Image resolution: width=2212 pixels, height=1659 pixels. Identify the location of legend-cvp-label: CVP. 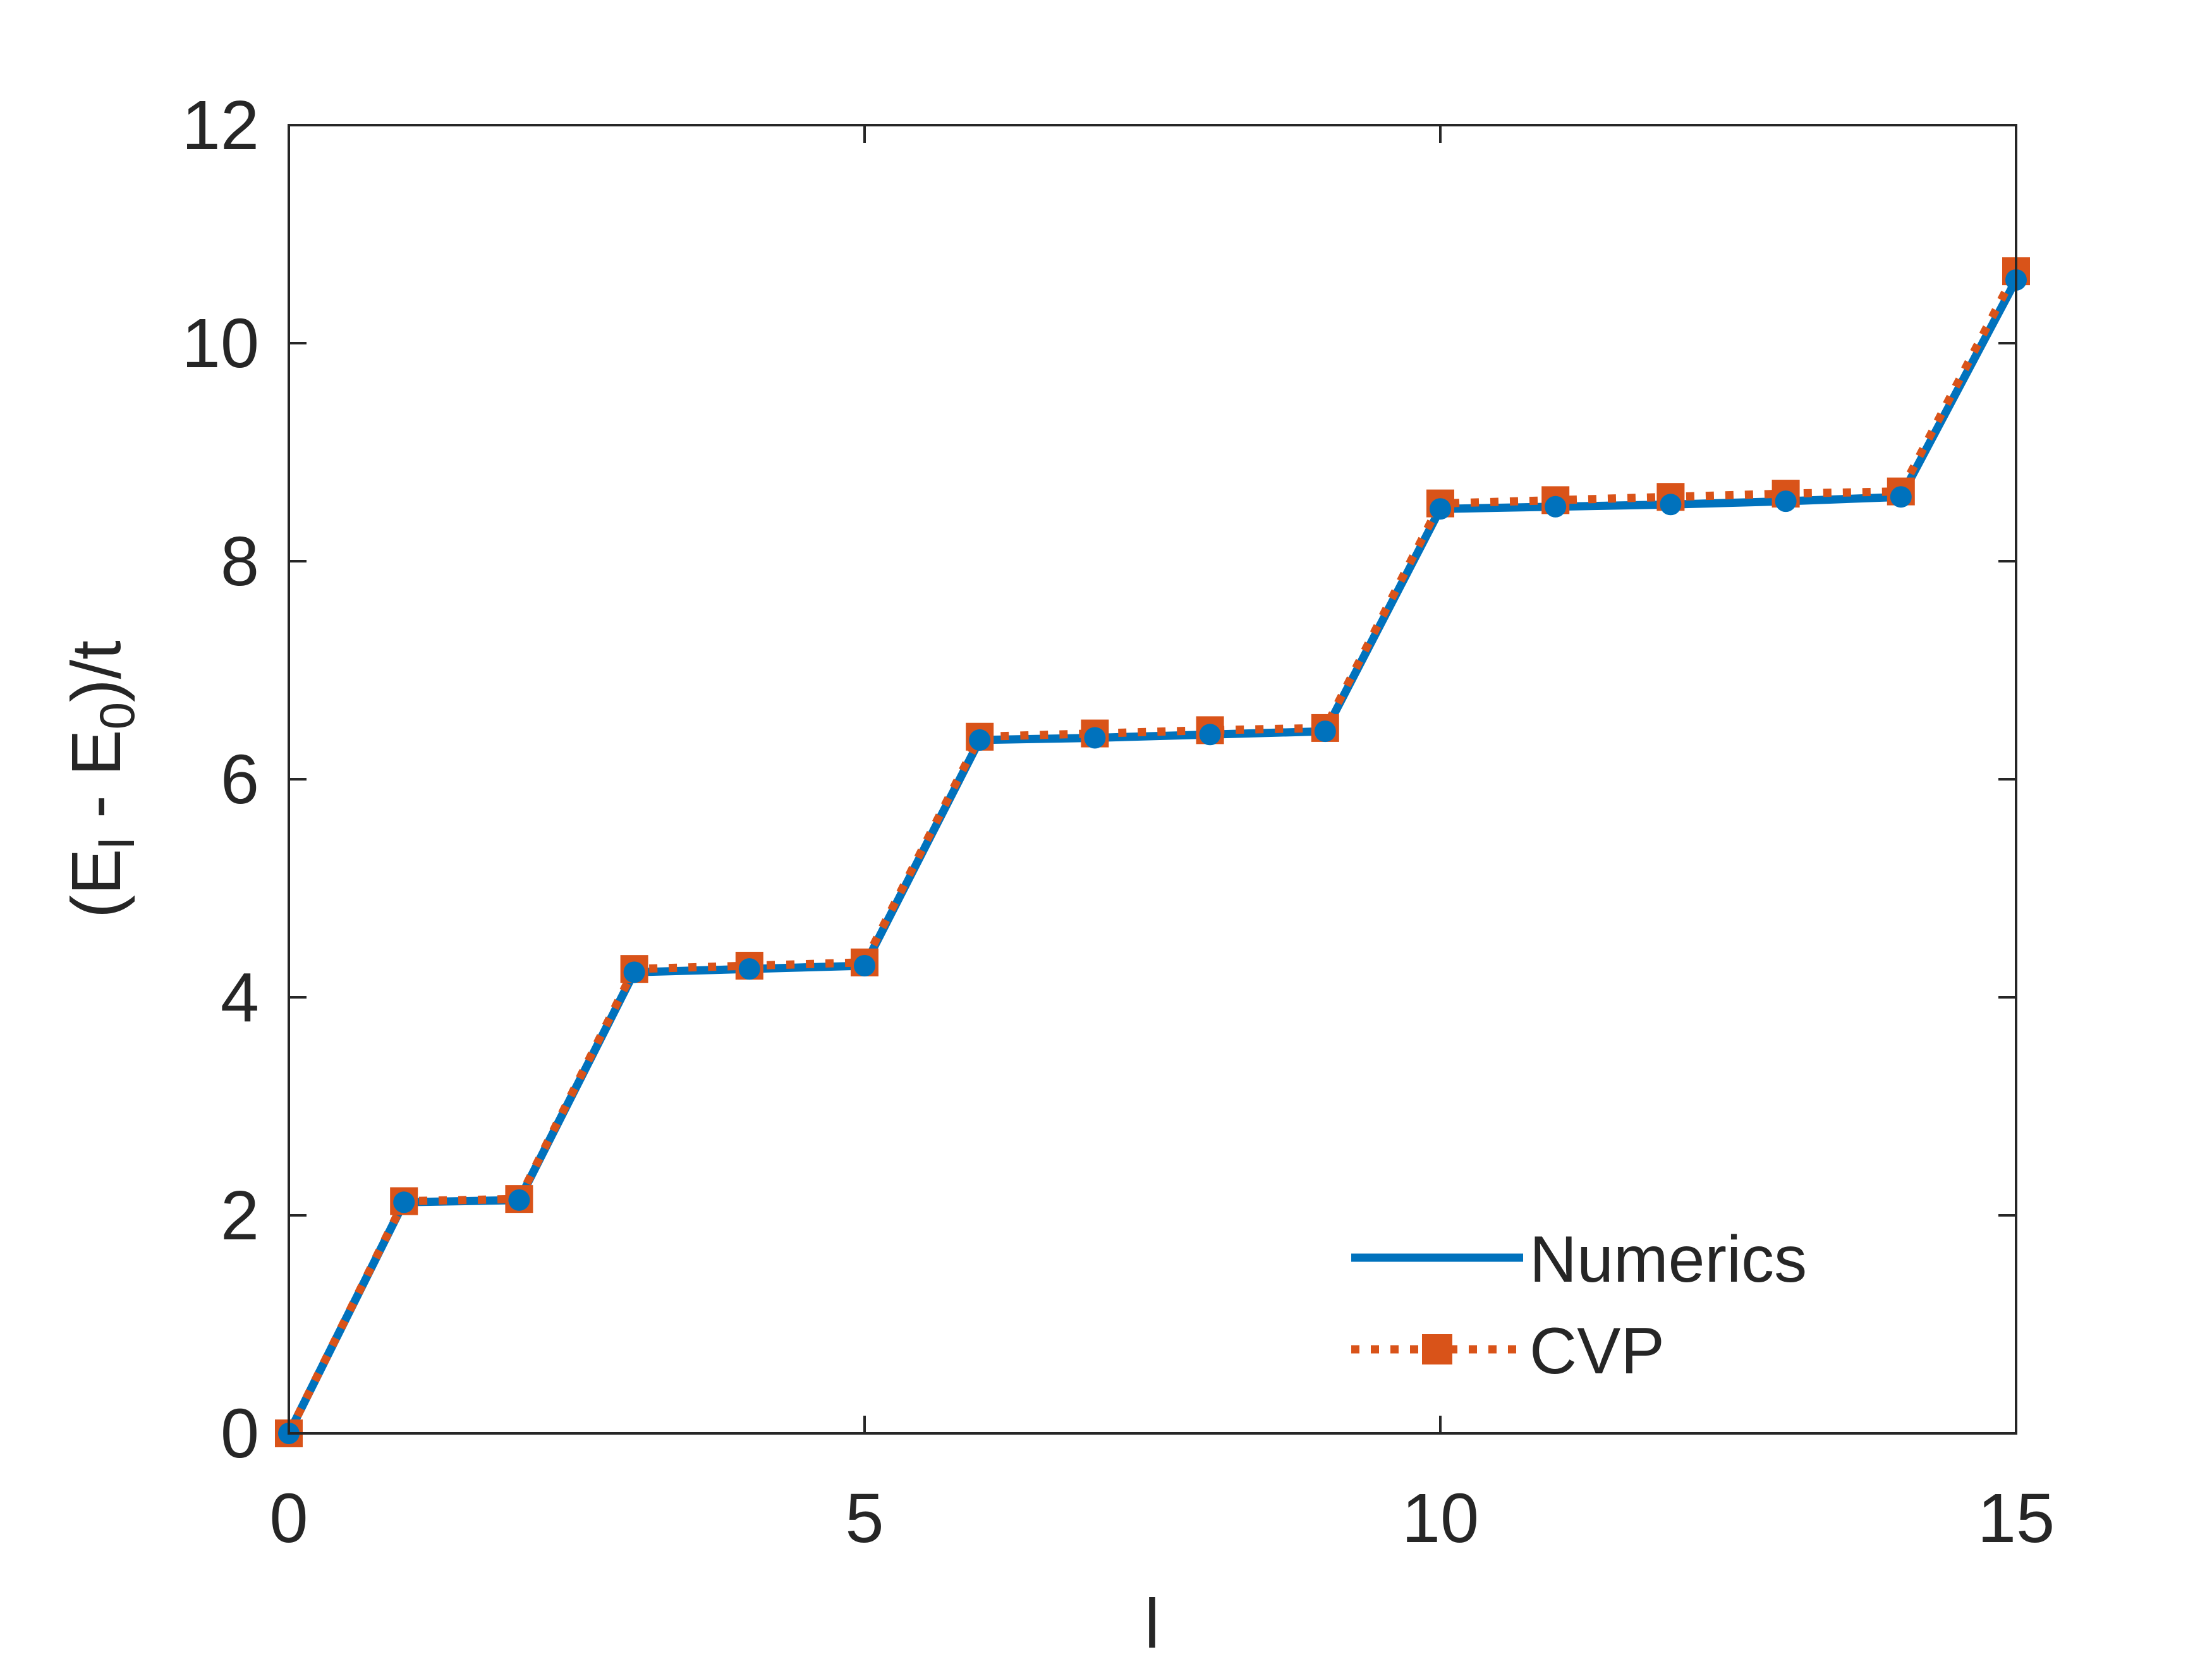
(1597, 1351).